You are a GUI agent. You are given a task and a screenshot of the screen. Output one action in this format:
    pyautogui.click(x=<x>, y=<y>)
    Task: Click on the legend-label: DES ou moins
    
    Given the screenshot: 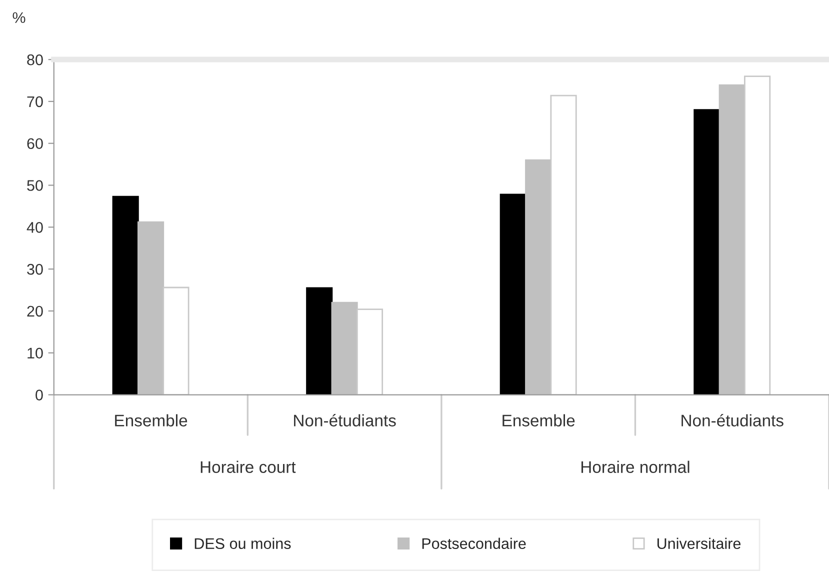 What is the action you would take?
    pyautogui.click(x=242, y=544)
    